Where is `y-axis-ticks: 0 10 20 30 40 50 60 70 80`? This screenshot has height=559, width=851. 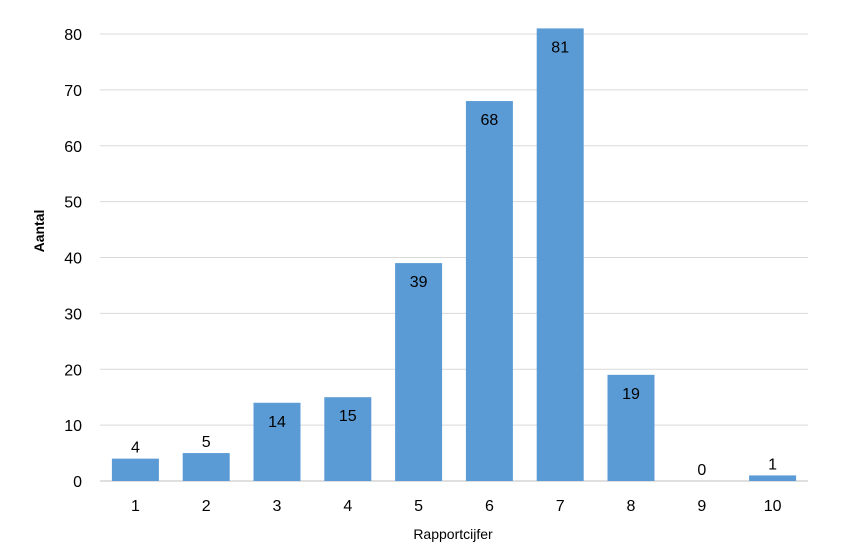
y-axis-ticks: 0 10 20 30 40 50 60 70 80 is located at coordinates (73, 259).